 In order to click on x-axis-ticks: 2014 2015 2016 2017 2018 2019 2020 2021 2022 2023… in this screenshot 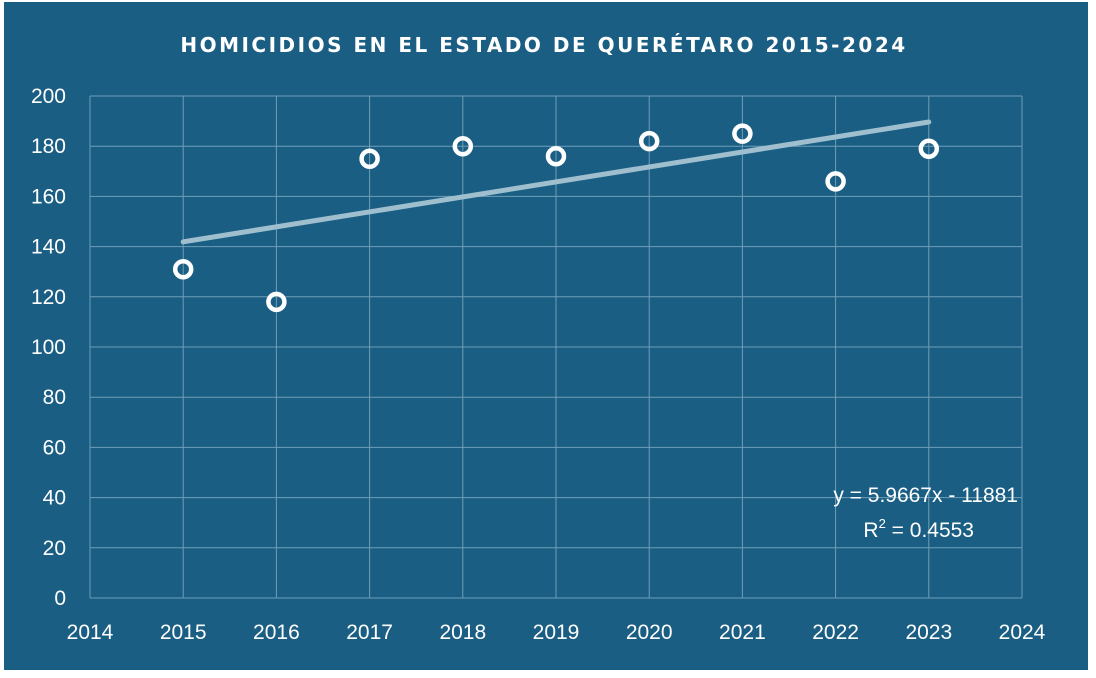, I will do `click(556, 632)`.